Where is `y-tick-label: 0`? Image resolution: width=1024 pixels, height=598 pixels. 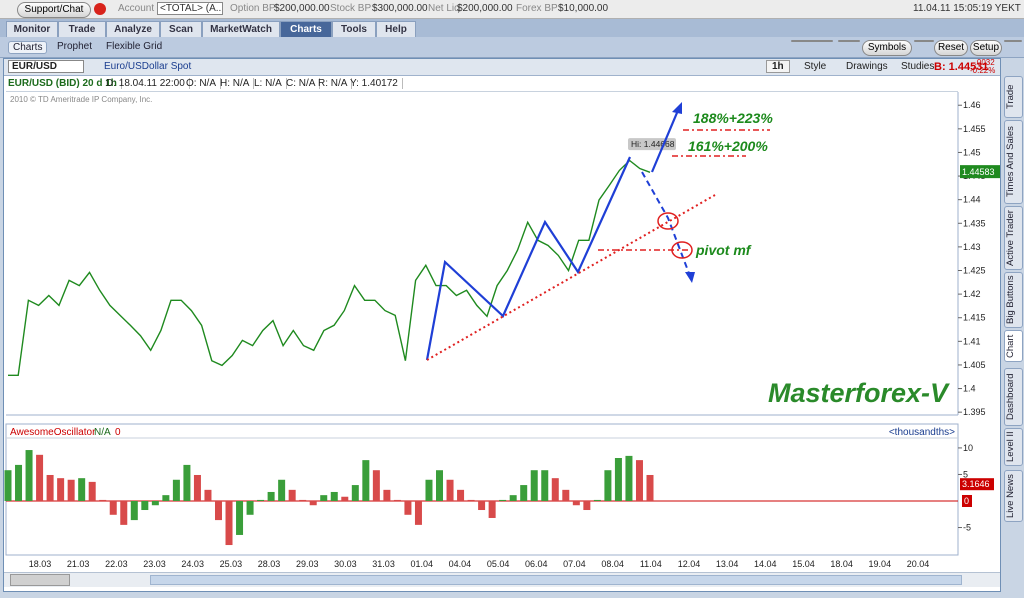
y-tick-label: 0 is located at coordinates (966, 501).